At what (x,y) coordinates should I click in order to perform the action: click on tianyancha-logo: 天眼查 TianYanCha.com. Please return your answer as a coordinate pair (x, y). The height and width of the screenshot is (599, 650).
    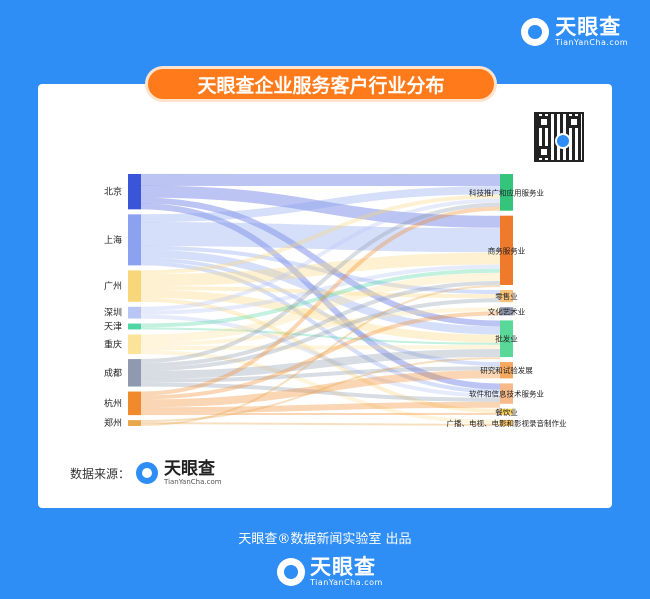
    Looking at the image, I should click on (574, 31).